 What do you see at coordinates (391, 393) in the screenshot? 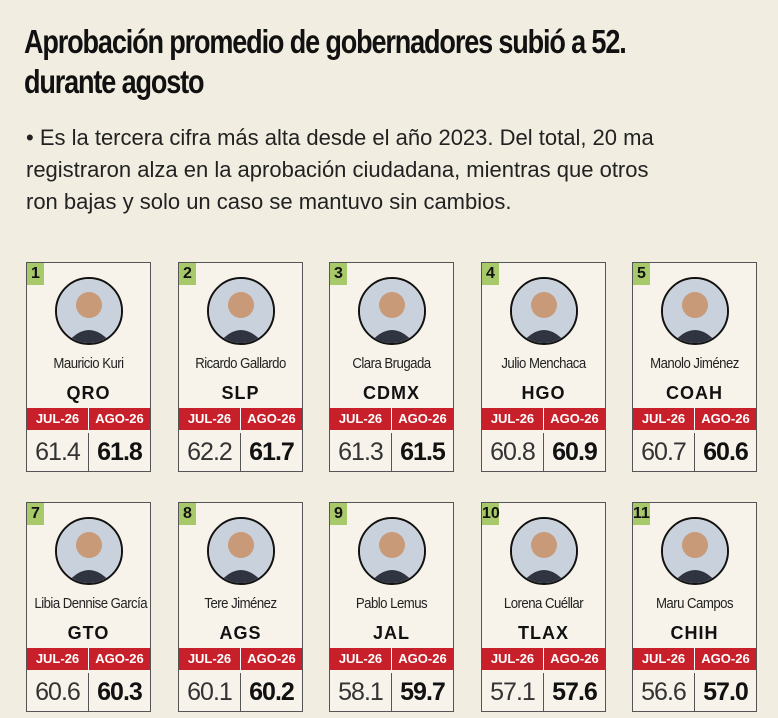
I see `state-code: CDMX` at bounding box center [391, 393].